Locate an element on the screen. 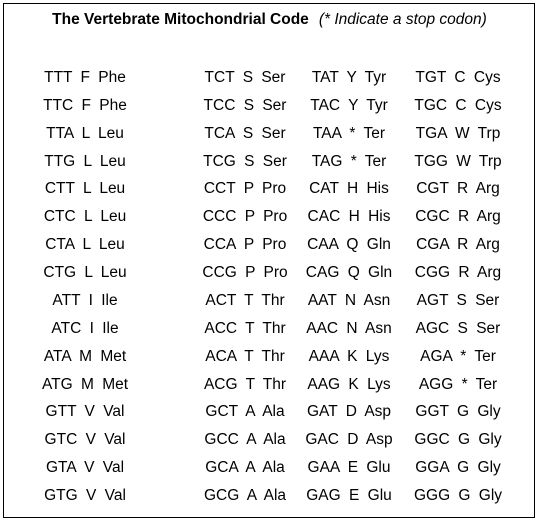 The image size is (539, 523). codon-cell: TTG L Leu is located at coordinates (85, 161).